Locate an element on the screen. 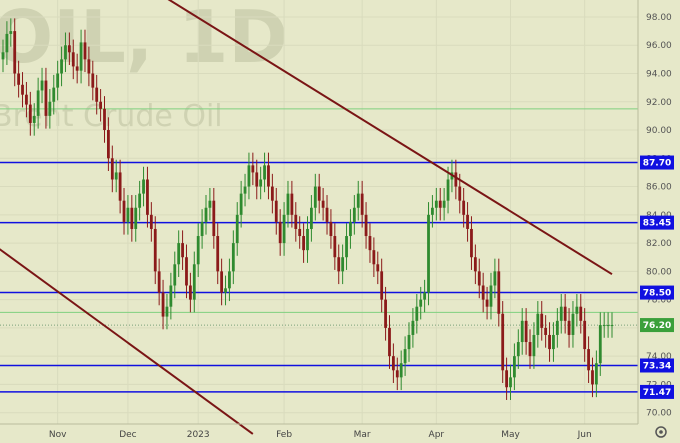  current-price-badge-label: 76.20 is located at coordinates (657, 326).